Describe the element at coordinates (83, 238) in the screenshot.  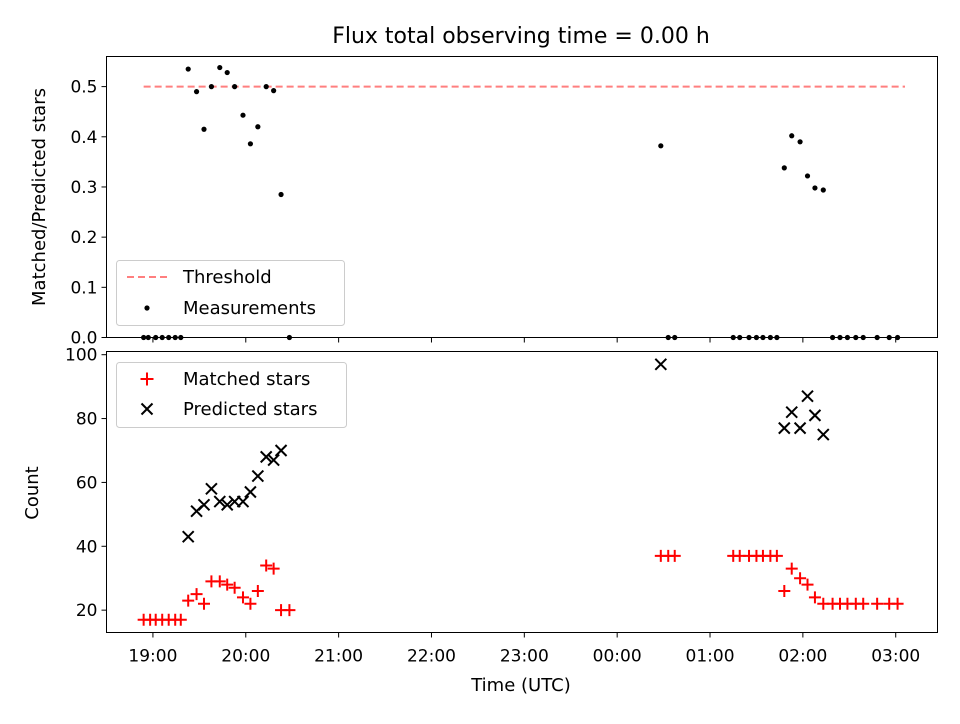
I see `top-y-tick-label: 0.2` at that location.